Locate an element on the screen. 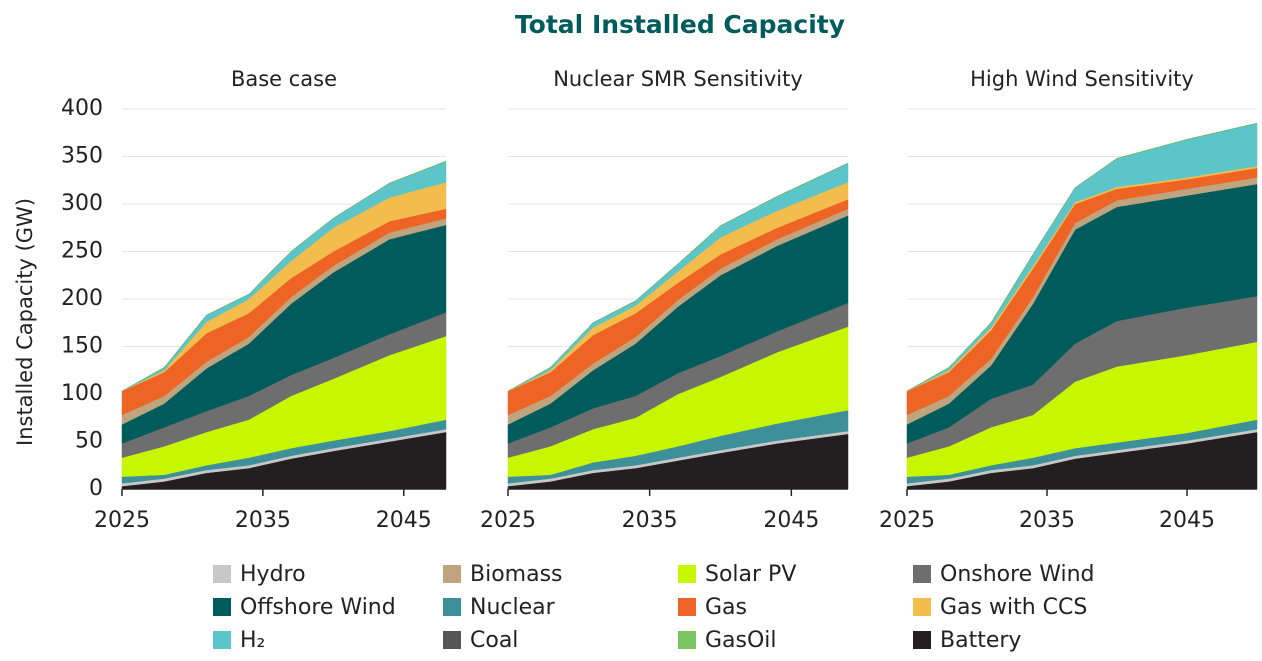 The height and width of the screenshot is (661, 1262). legend-label: Nuclear is located at coordinates (513, 607).